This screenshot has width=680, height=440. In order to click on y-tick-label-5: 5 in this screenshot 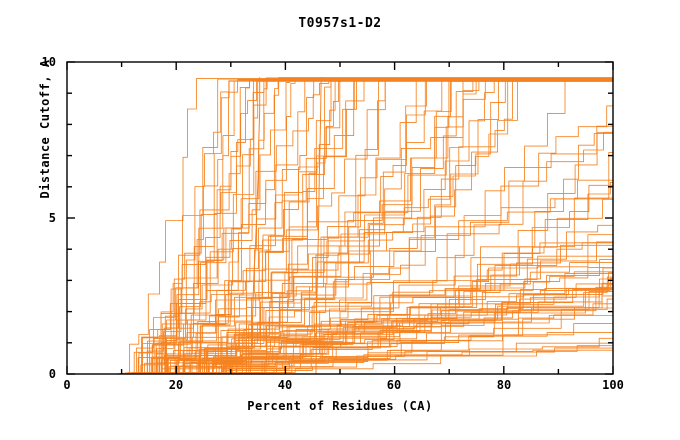, I will do `click(52, 218)`.